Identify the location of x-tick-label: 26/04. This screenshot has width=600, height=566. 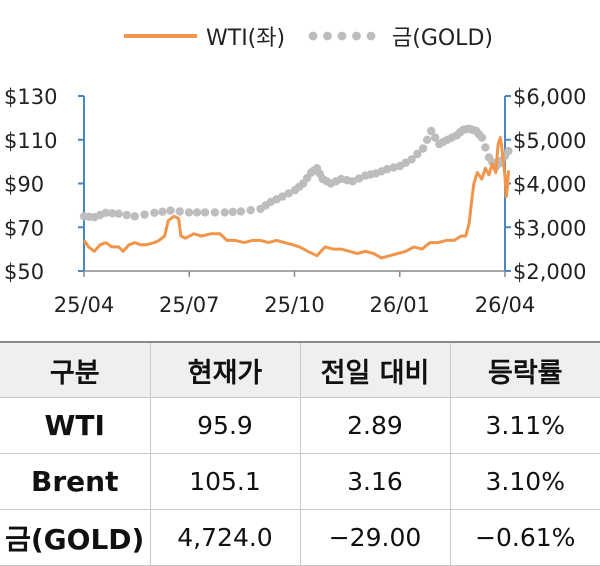
(505, 305).